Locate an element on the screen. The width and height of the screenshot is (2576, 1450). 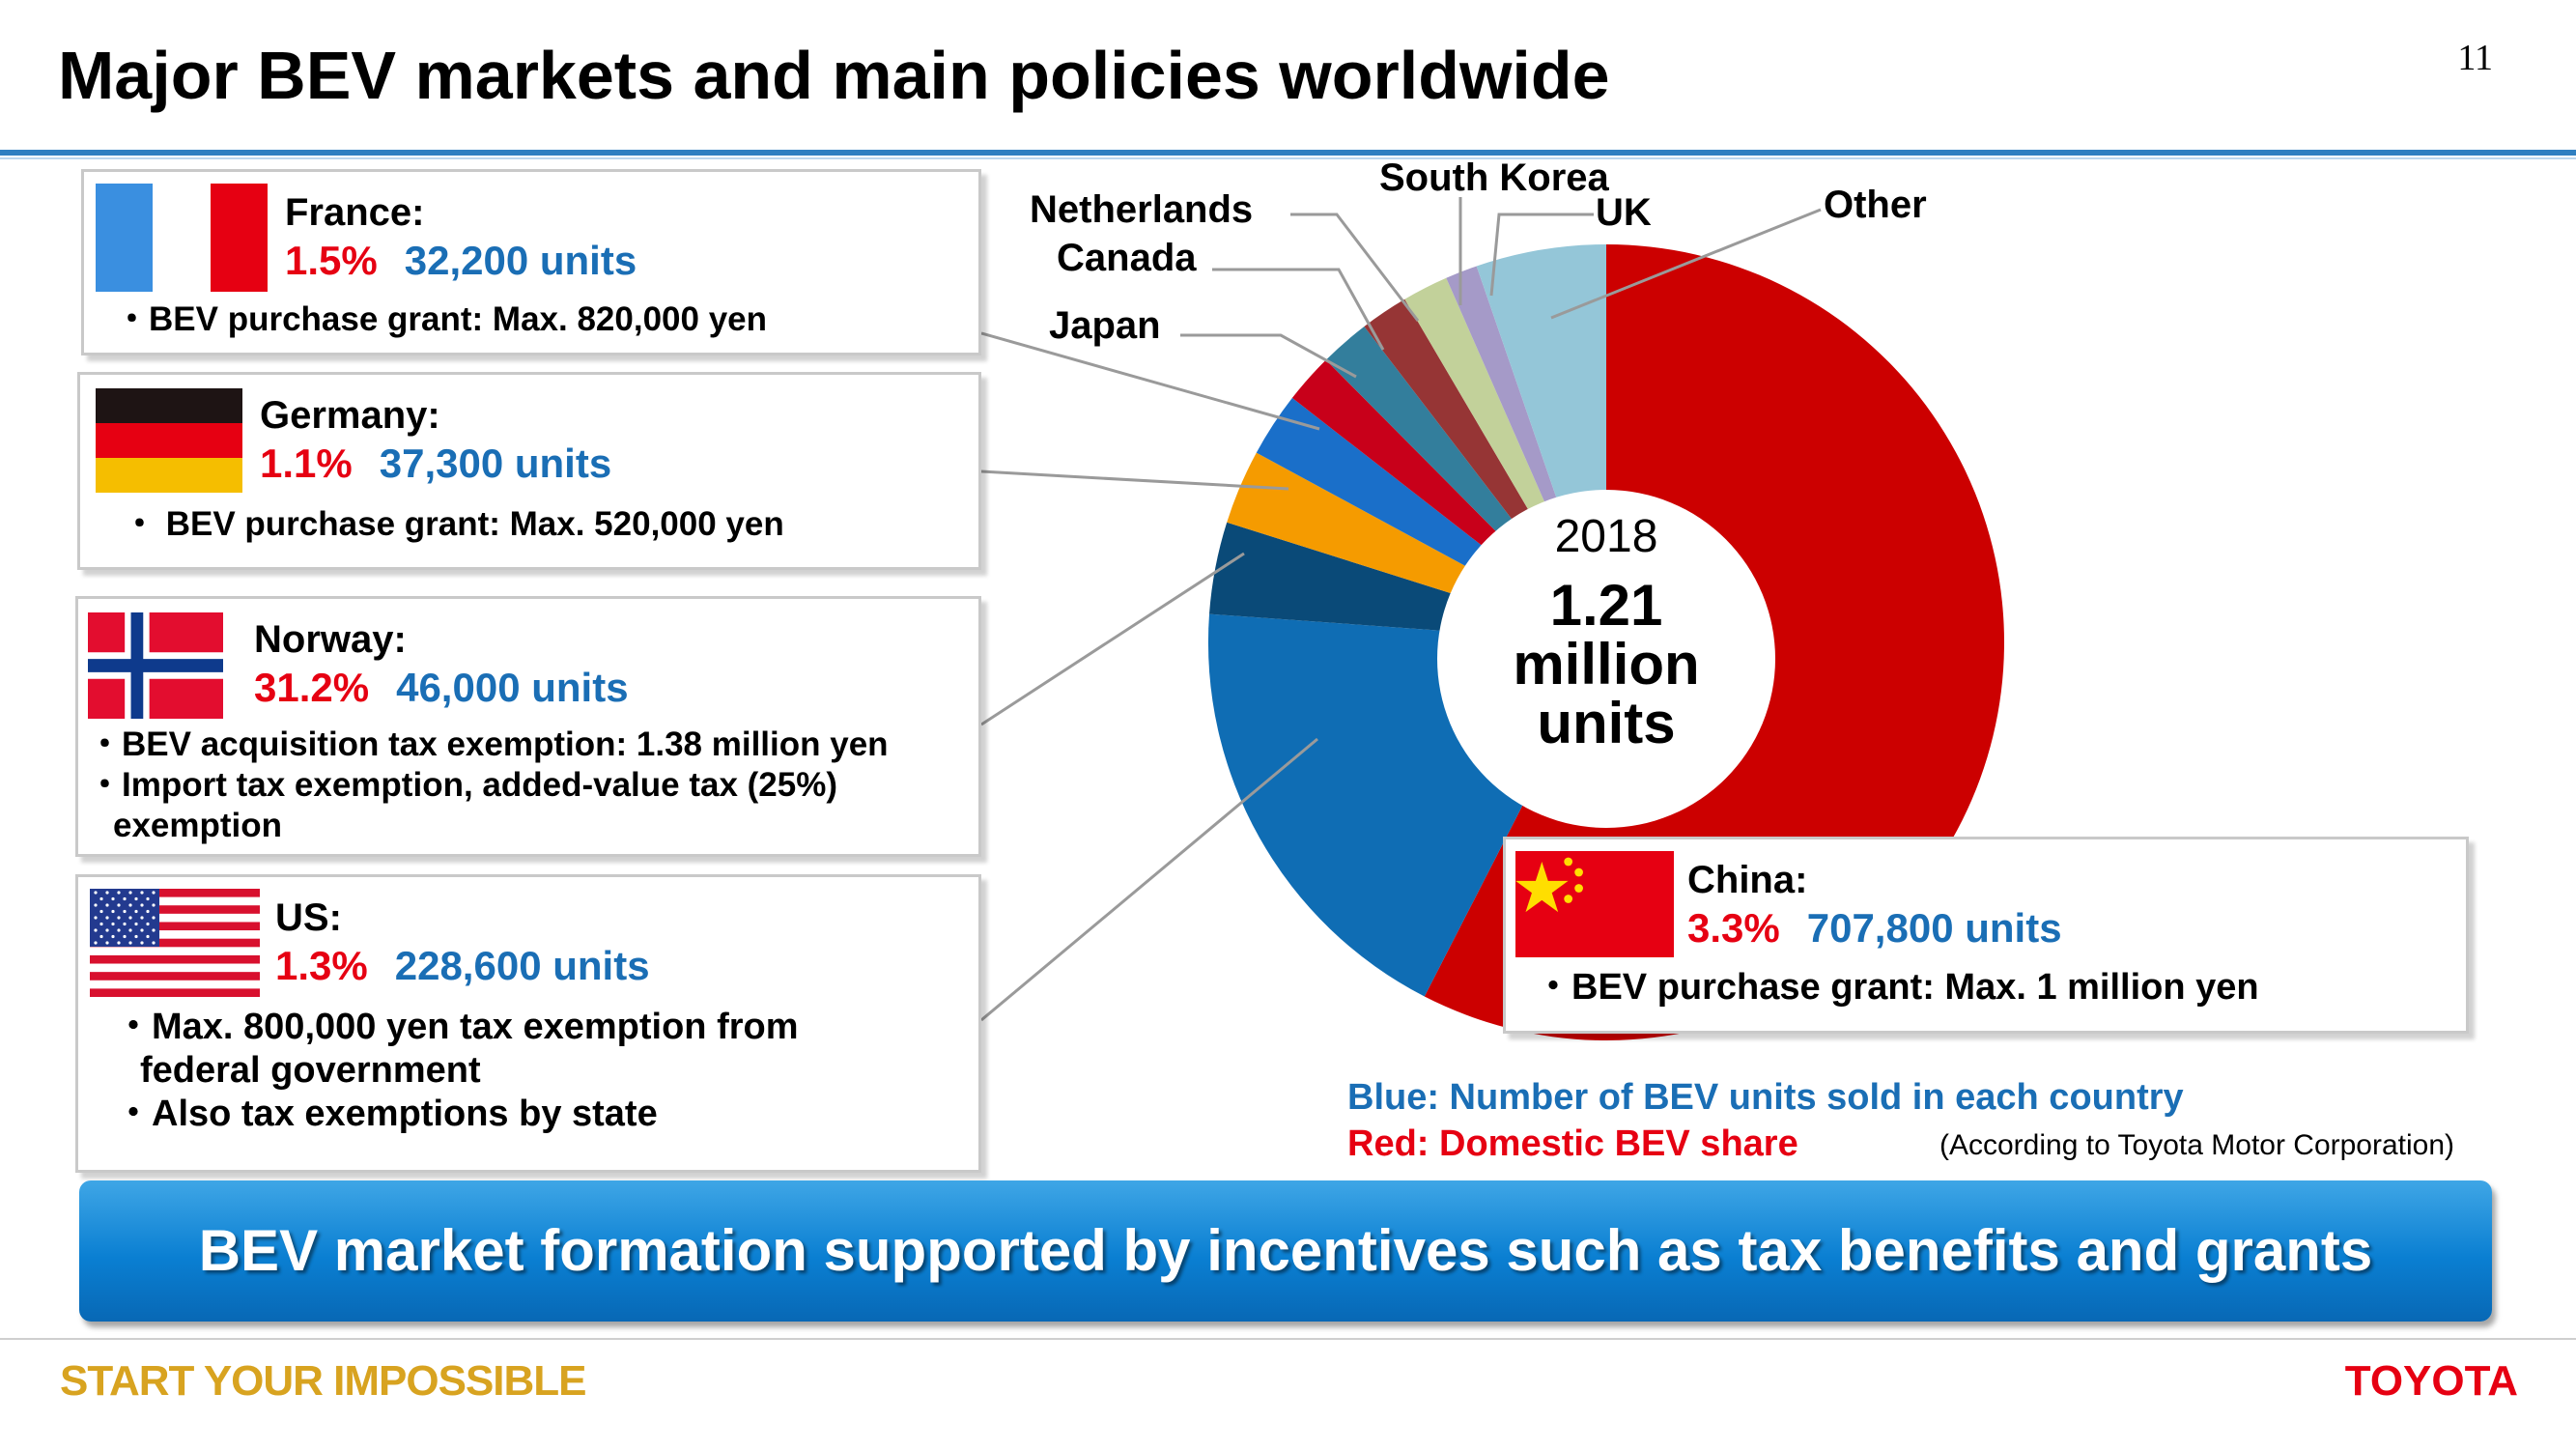
callout-south-korea: South Korea is located at coordinates (1494, 178).